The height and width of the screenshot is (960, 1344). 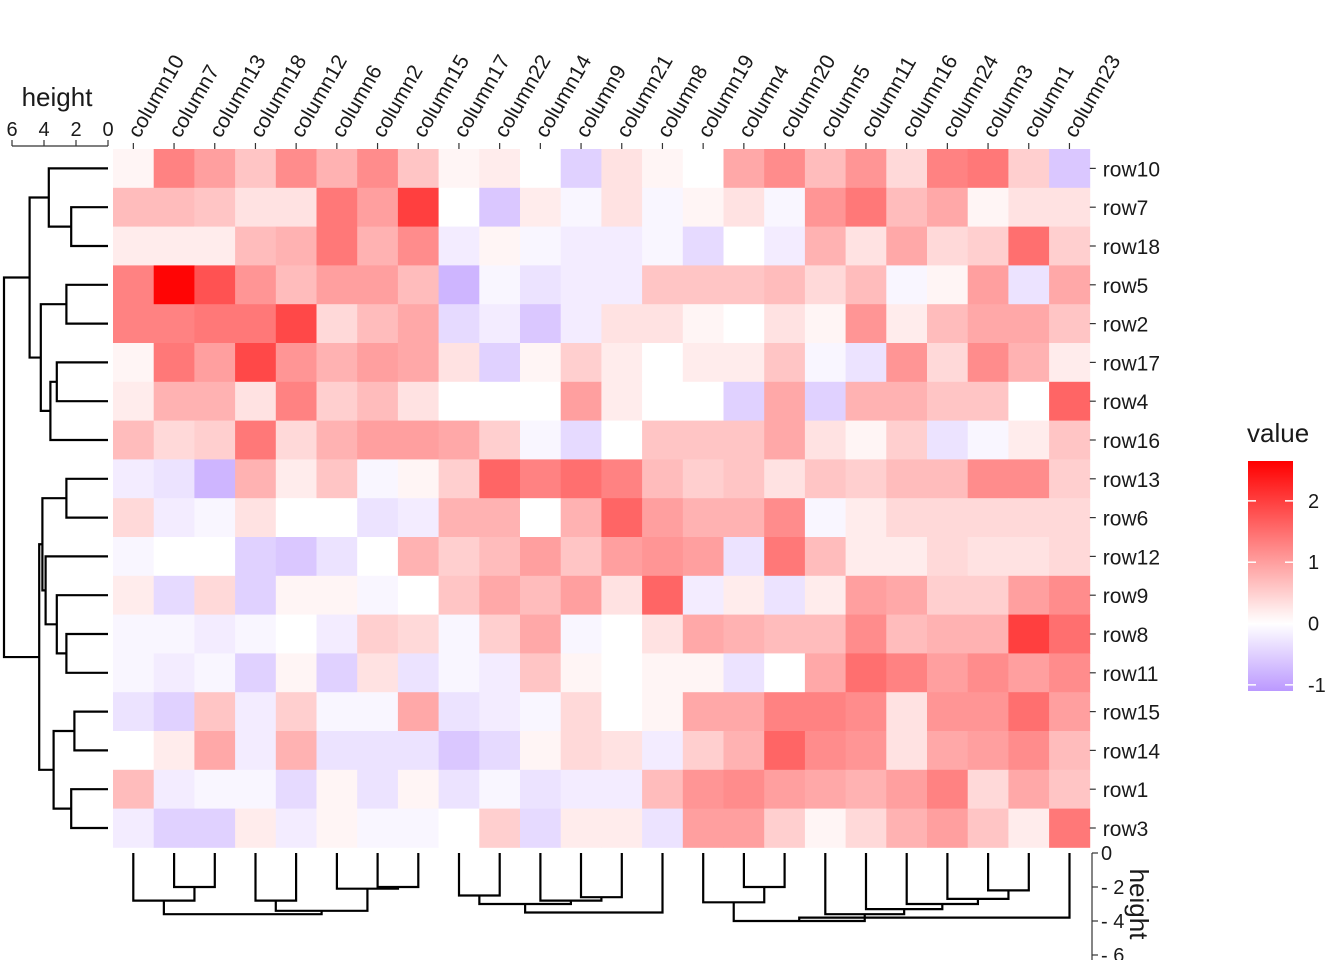 What do you see at coordinates (1317, 686) in the screenshot?
I see `legend-tick-label: -1` at bounding box center [1317, 686].